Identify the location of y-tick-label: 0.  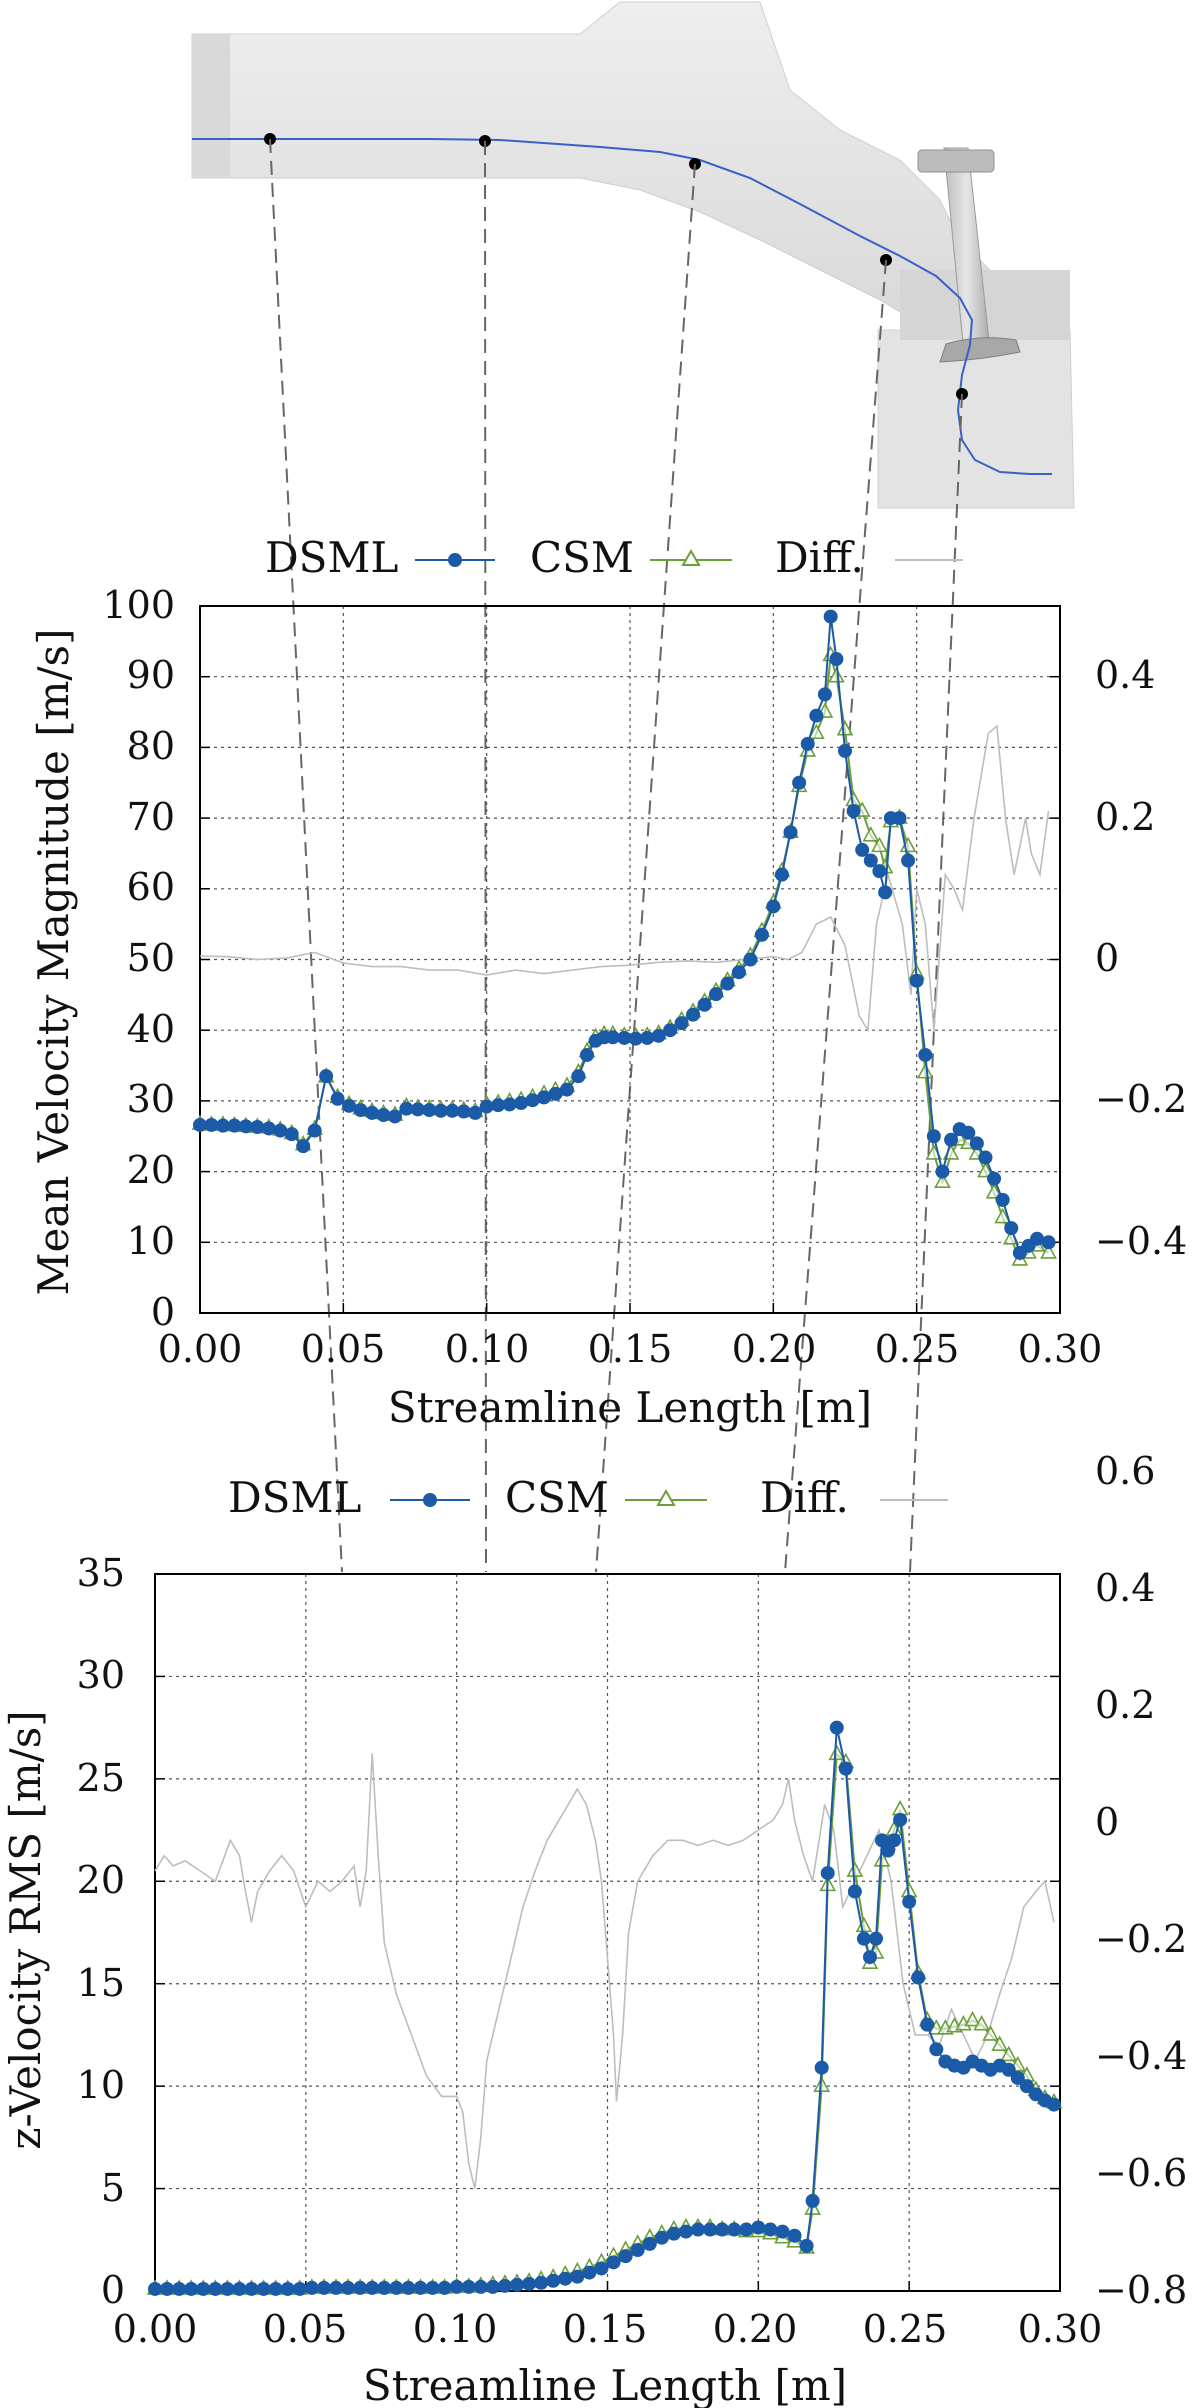
(113, 2290).